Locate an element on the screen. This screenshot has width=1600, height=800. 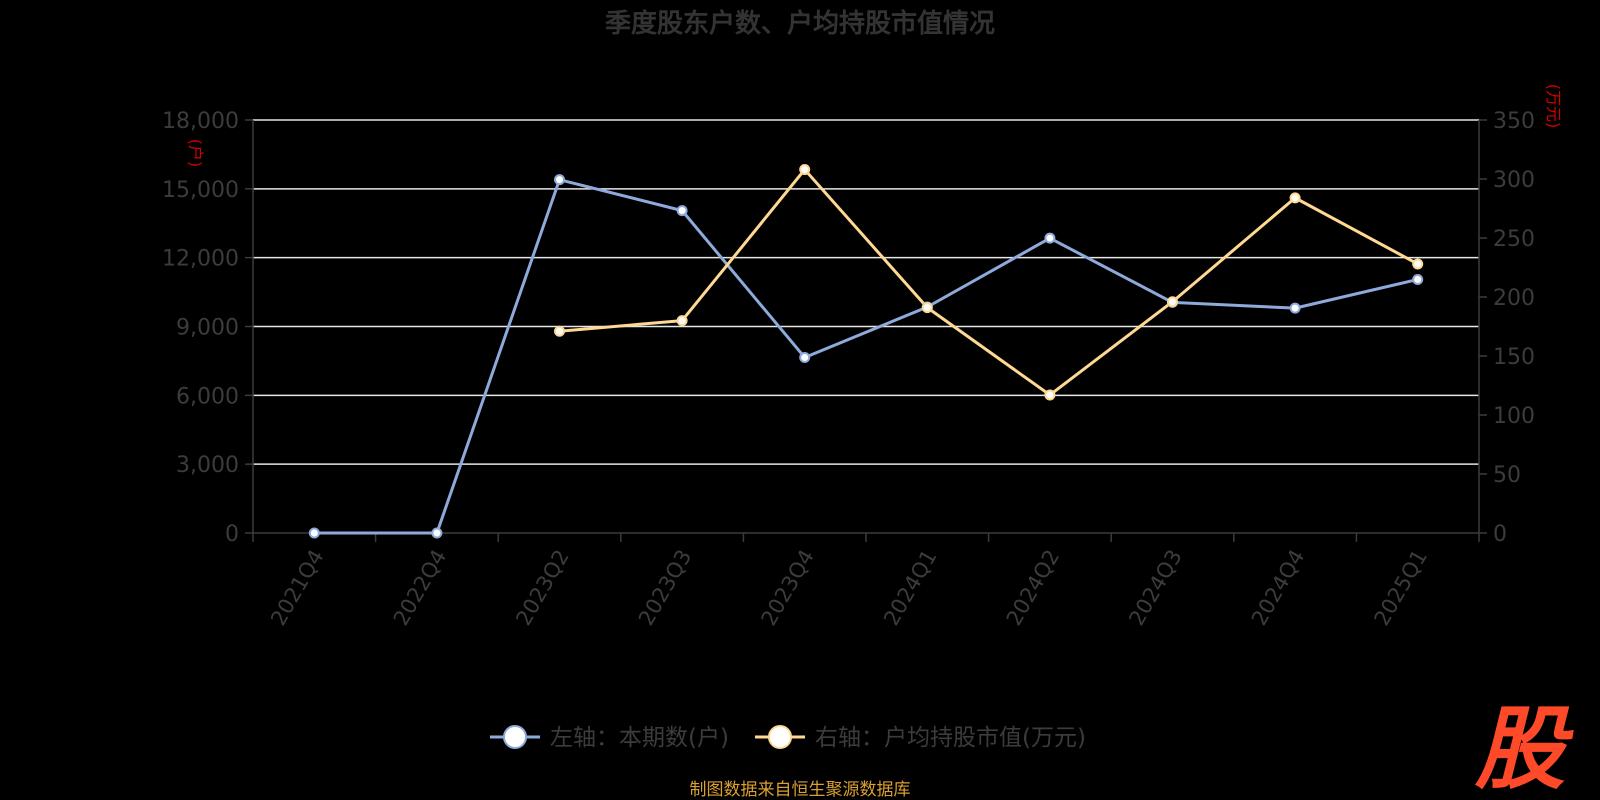
legend-item-right: 右轴：户均持股市值(万元) is located at coordinates (920, 738).